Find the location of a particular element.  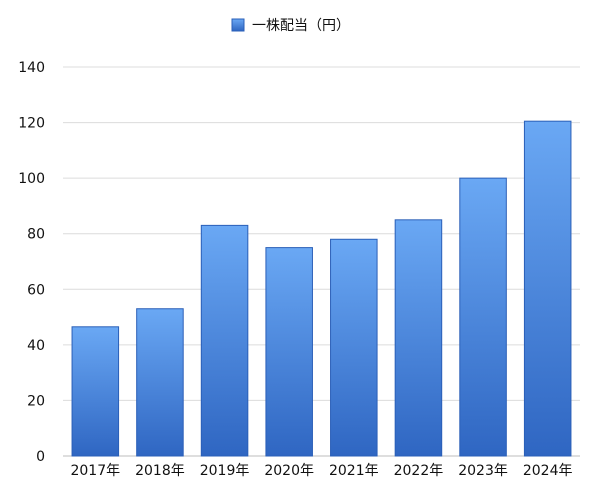

y-tick-label: 100 is located at coordinates (31, 179).